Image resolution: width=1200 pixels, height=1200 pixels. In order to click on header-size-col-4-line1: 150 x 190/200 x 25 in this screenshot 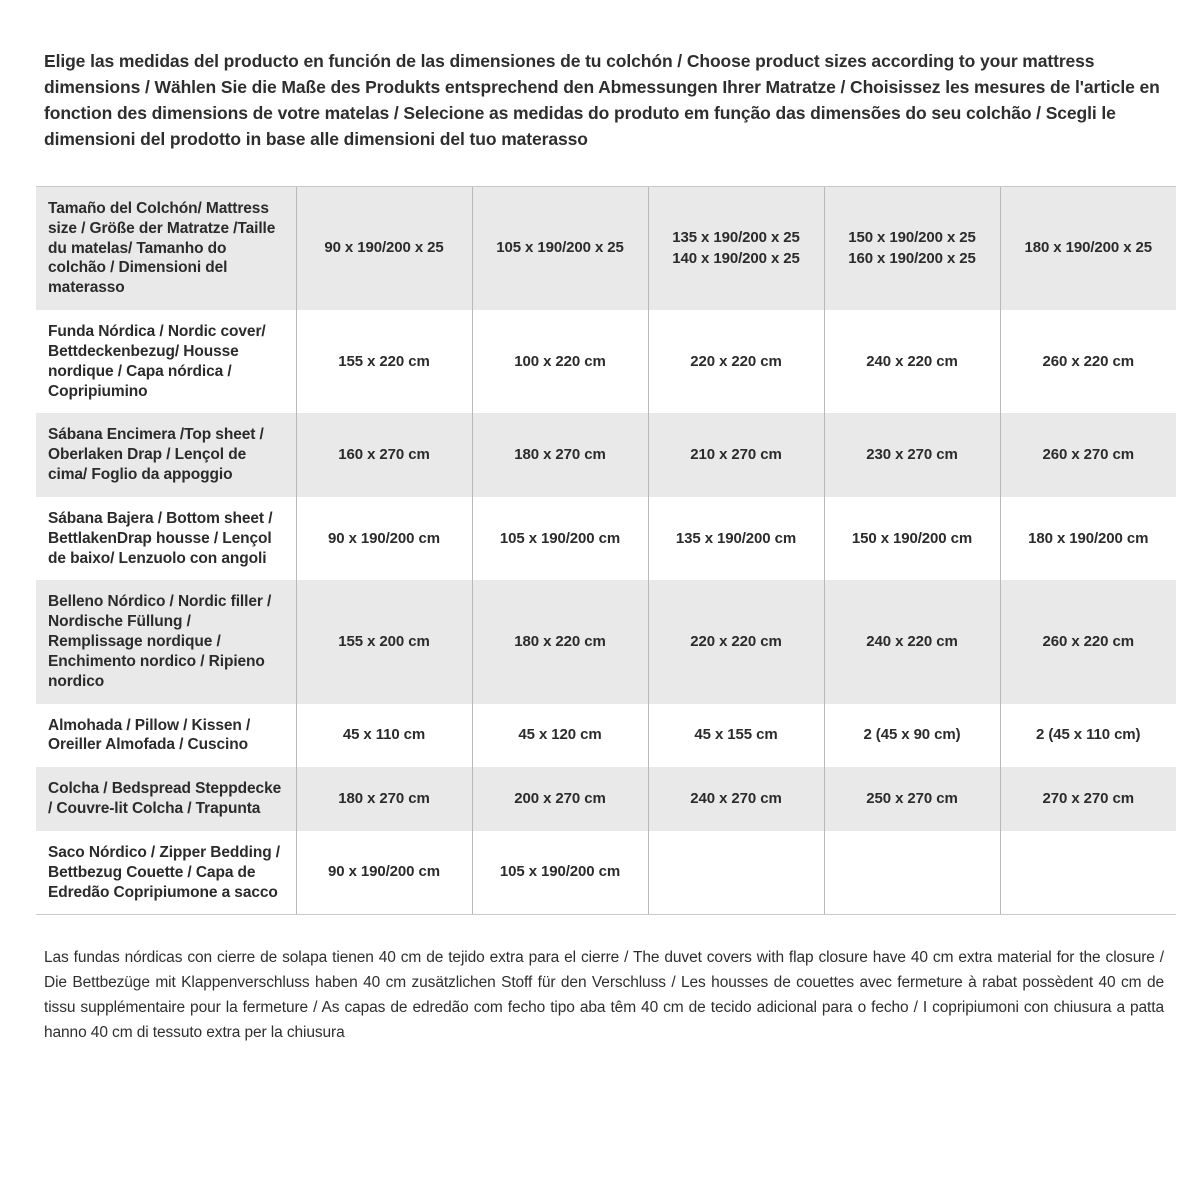, I will do `click(912, 238)`.